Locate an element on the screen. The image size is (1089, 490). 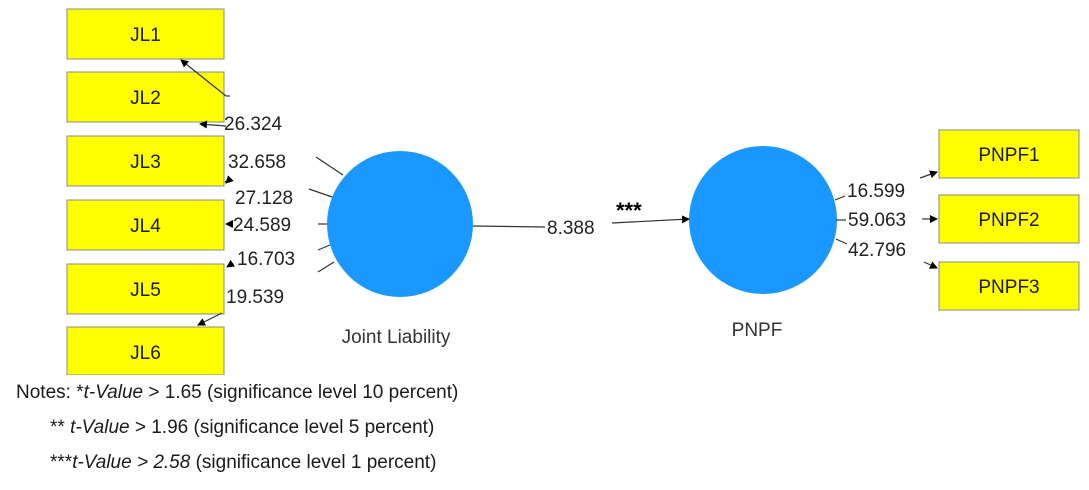
indicator-jl3: JL3 is located at coordinates (145, 161).